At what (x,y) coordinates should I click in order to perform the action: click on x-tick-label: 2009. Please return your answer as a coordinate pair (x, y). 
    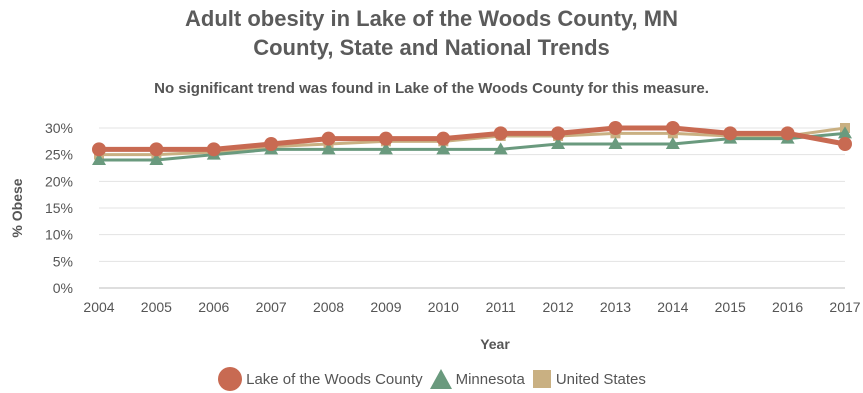
    Looking at the image, I should click on (385, 307).